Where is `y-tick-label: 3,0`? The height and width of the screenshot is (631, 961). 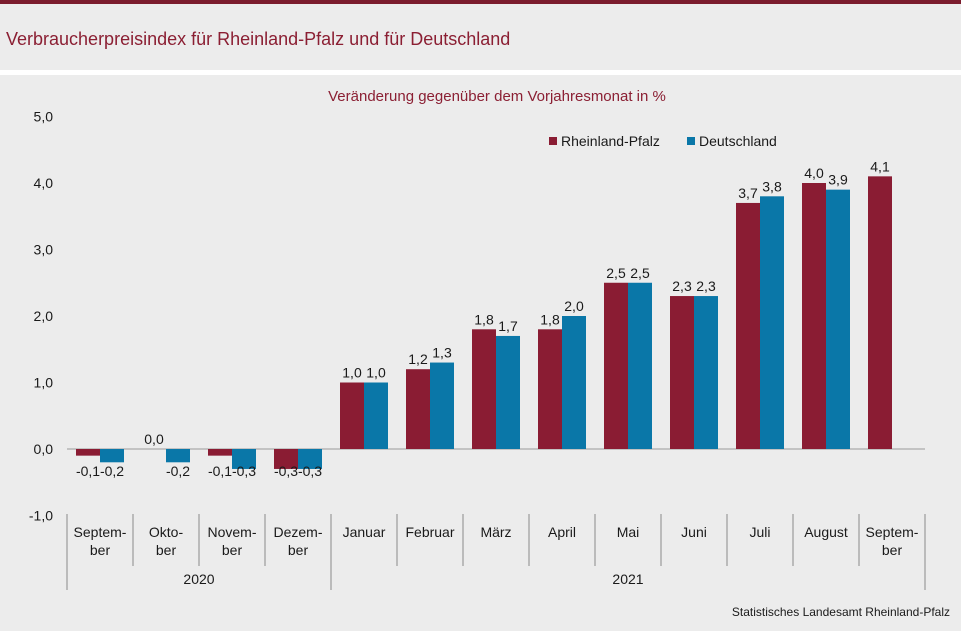
y-tick-label: 3,0 is located at coordinates (44, 250).